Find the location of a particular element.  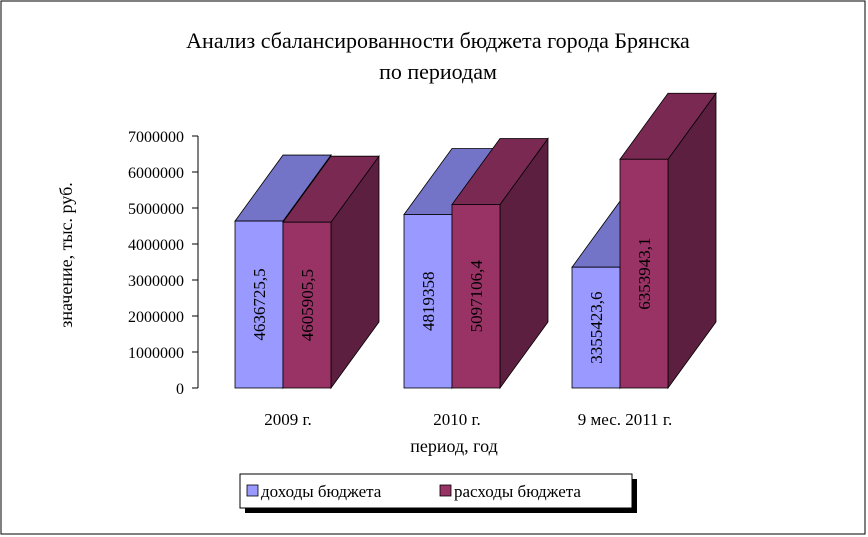

x-category-label: 9 мес. 2011 г. is located at coordinates (625, 419).